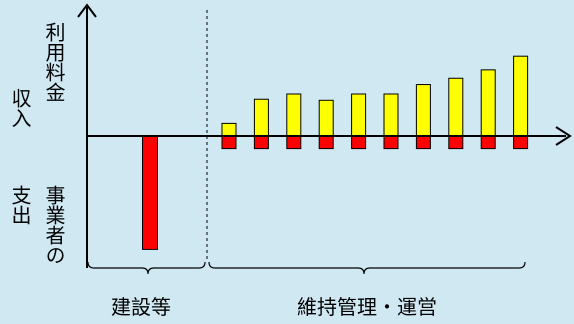 The image size is (574, 324). I want to click on phase-label-operation: 維持管理・運営, so click(367, 307).